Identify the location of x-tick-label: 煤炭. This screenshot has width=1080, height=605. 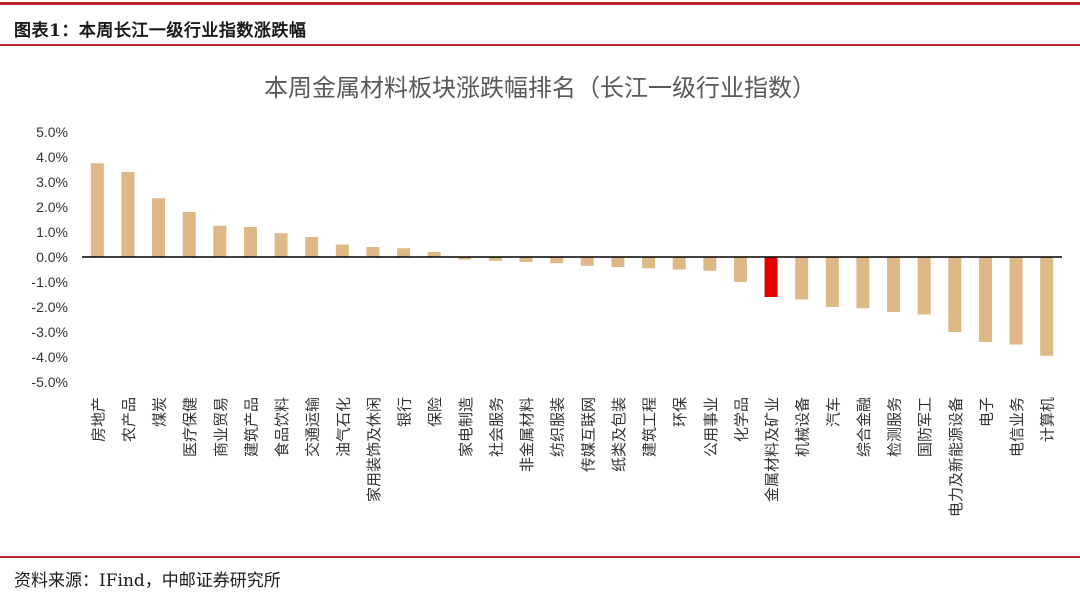
(160, 412).